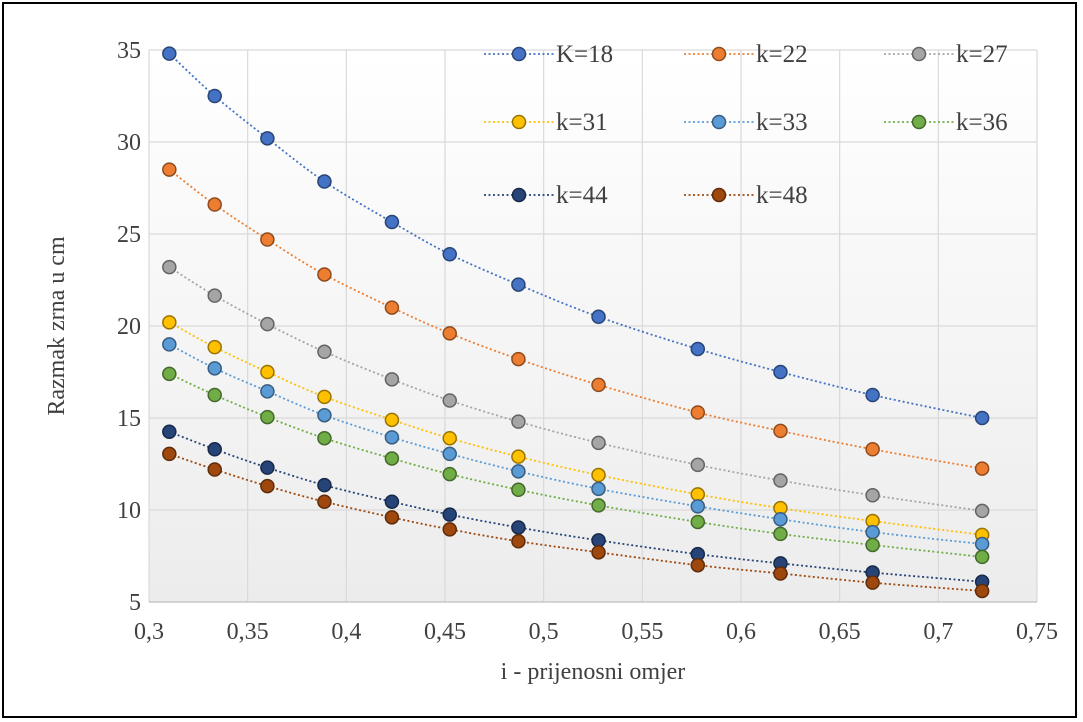 The width and height of the screenshot is (1083, 722). I want to click on x-axis-title: i - prijenosni omjer, so click(593, 672).